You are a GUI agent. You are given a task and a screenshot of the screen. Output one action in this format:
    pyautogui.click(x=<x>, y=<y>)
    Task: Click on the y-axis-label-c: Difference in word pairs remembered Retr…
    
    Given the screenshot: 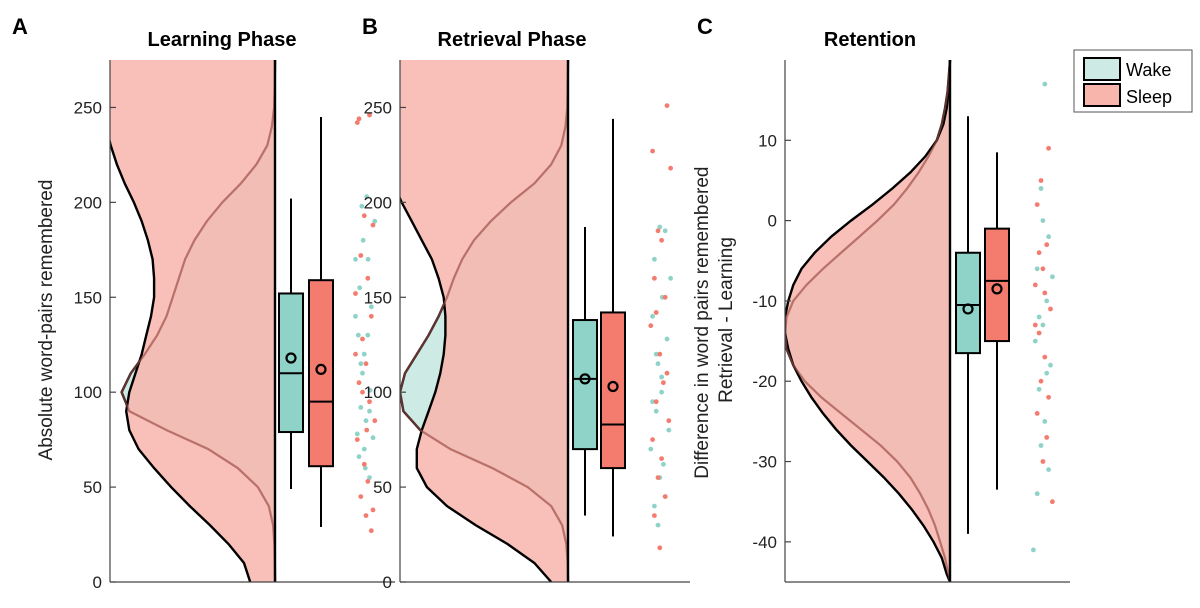 What is the action you would take?
    pyautogui.click(x=714, y=320)
    